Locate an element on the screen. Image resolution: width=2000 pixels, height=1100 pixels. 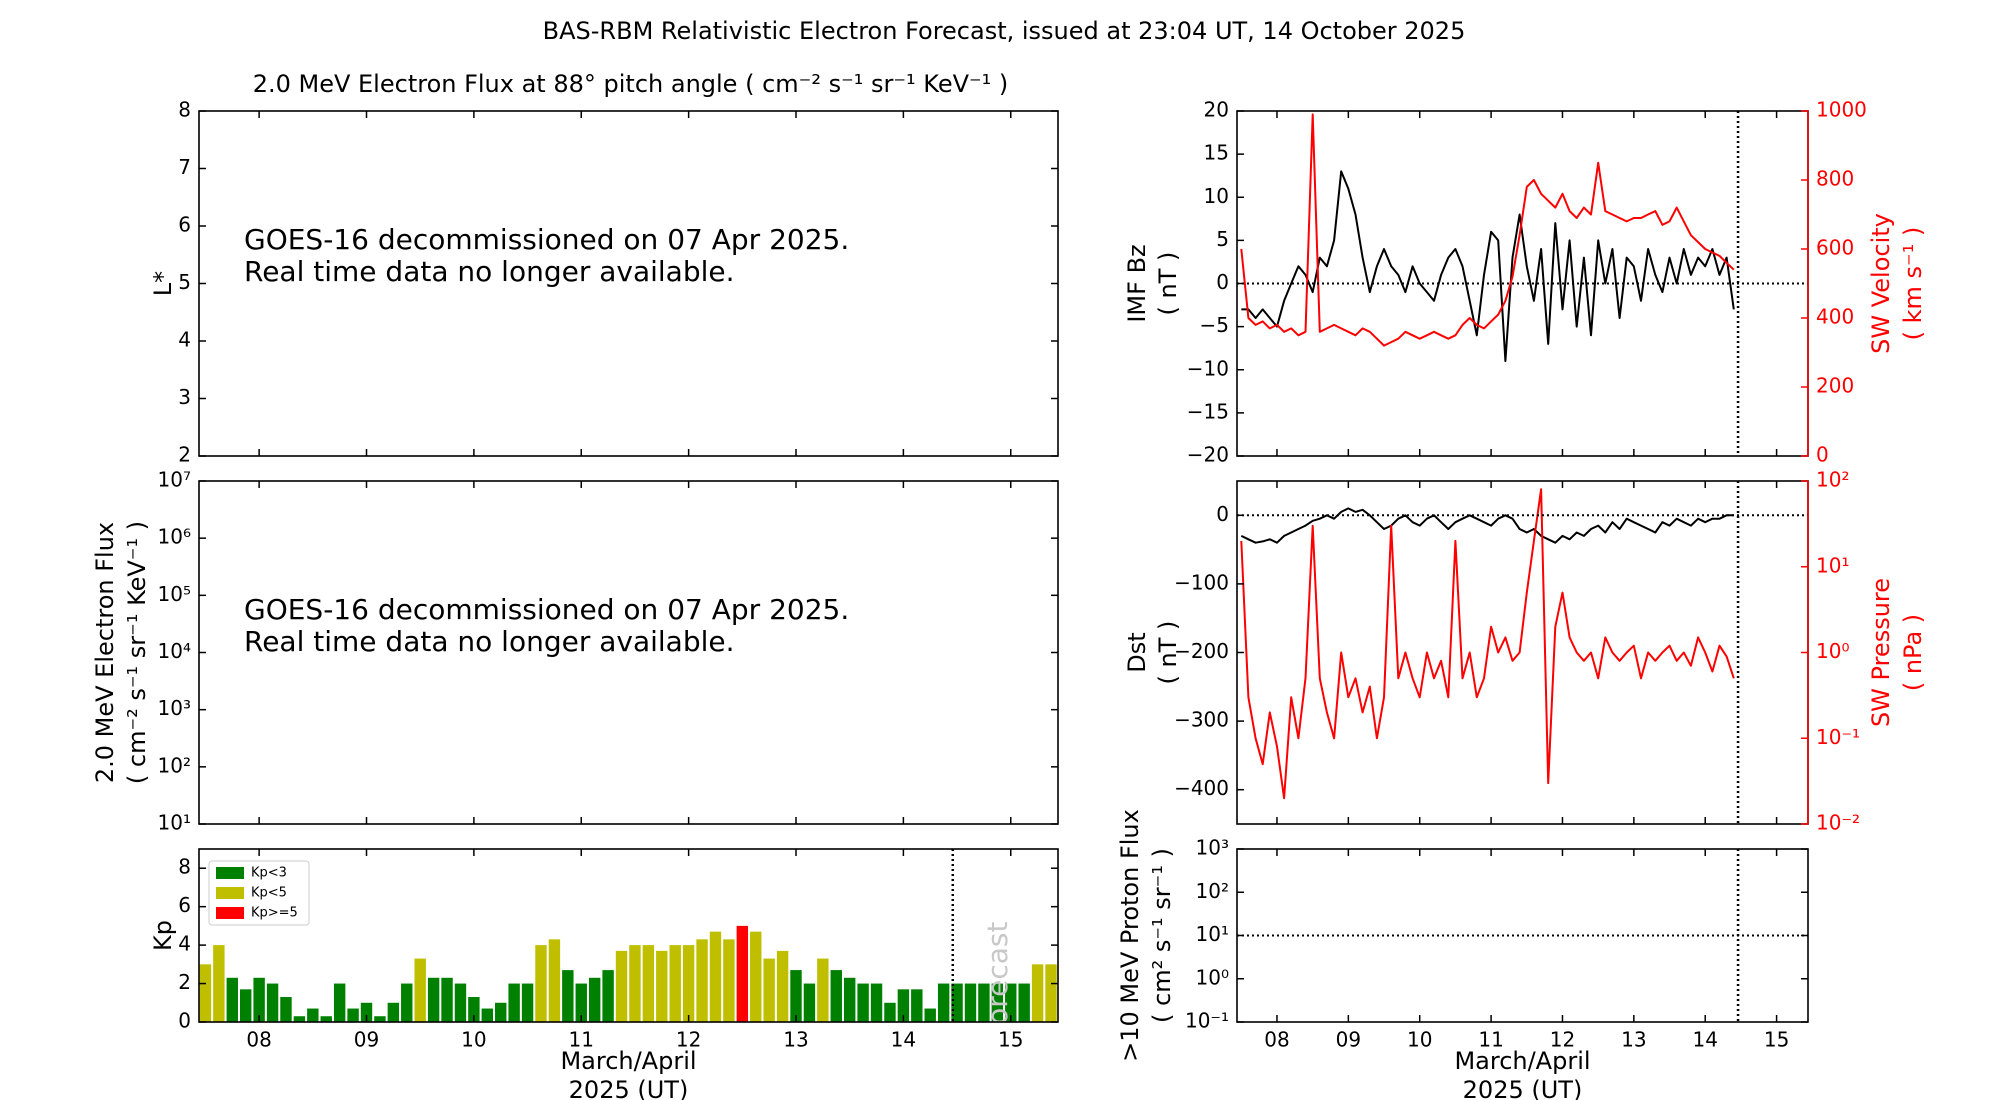
y-tick-label: 7 is located at coordinates (184, 167).